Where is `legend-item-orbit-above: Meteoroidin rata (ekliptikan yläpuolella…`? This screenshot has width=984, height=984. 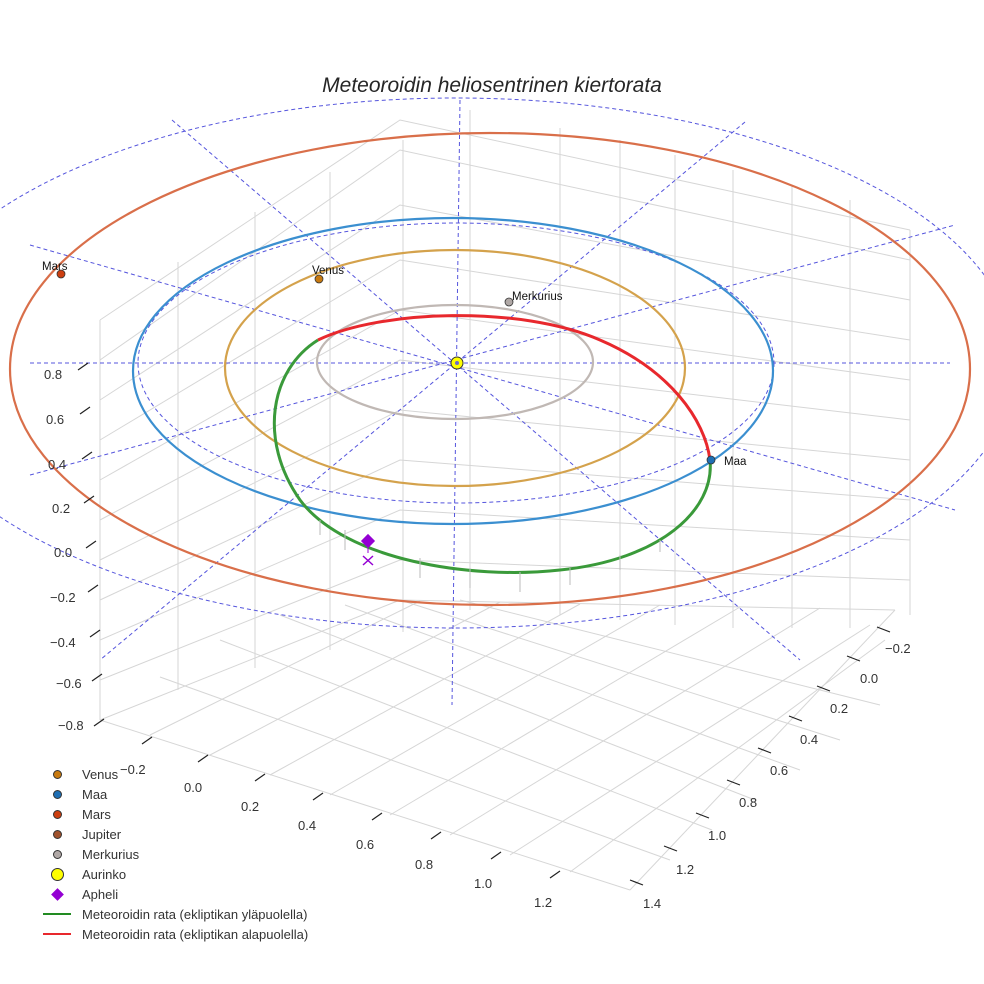 legend-item-orbit-above: Meteoroidin rata (ekliptikan yläpuolella… is located at coordinates (173, 914).